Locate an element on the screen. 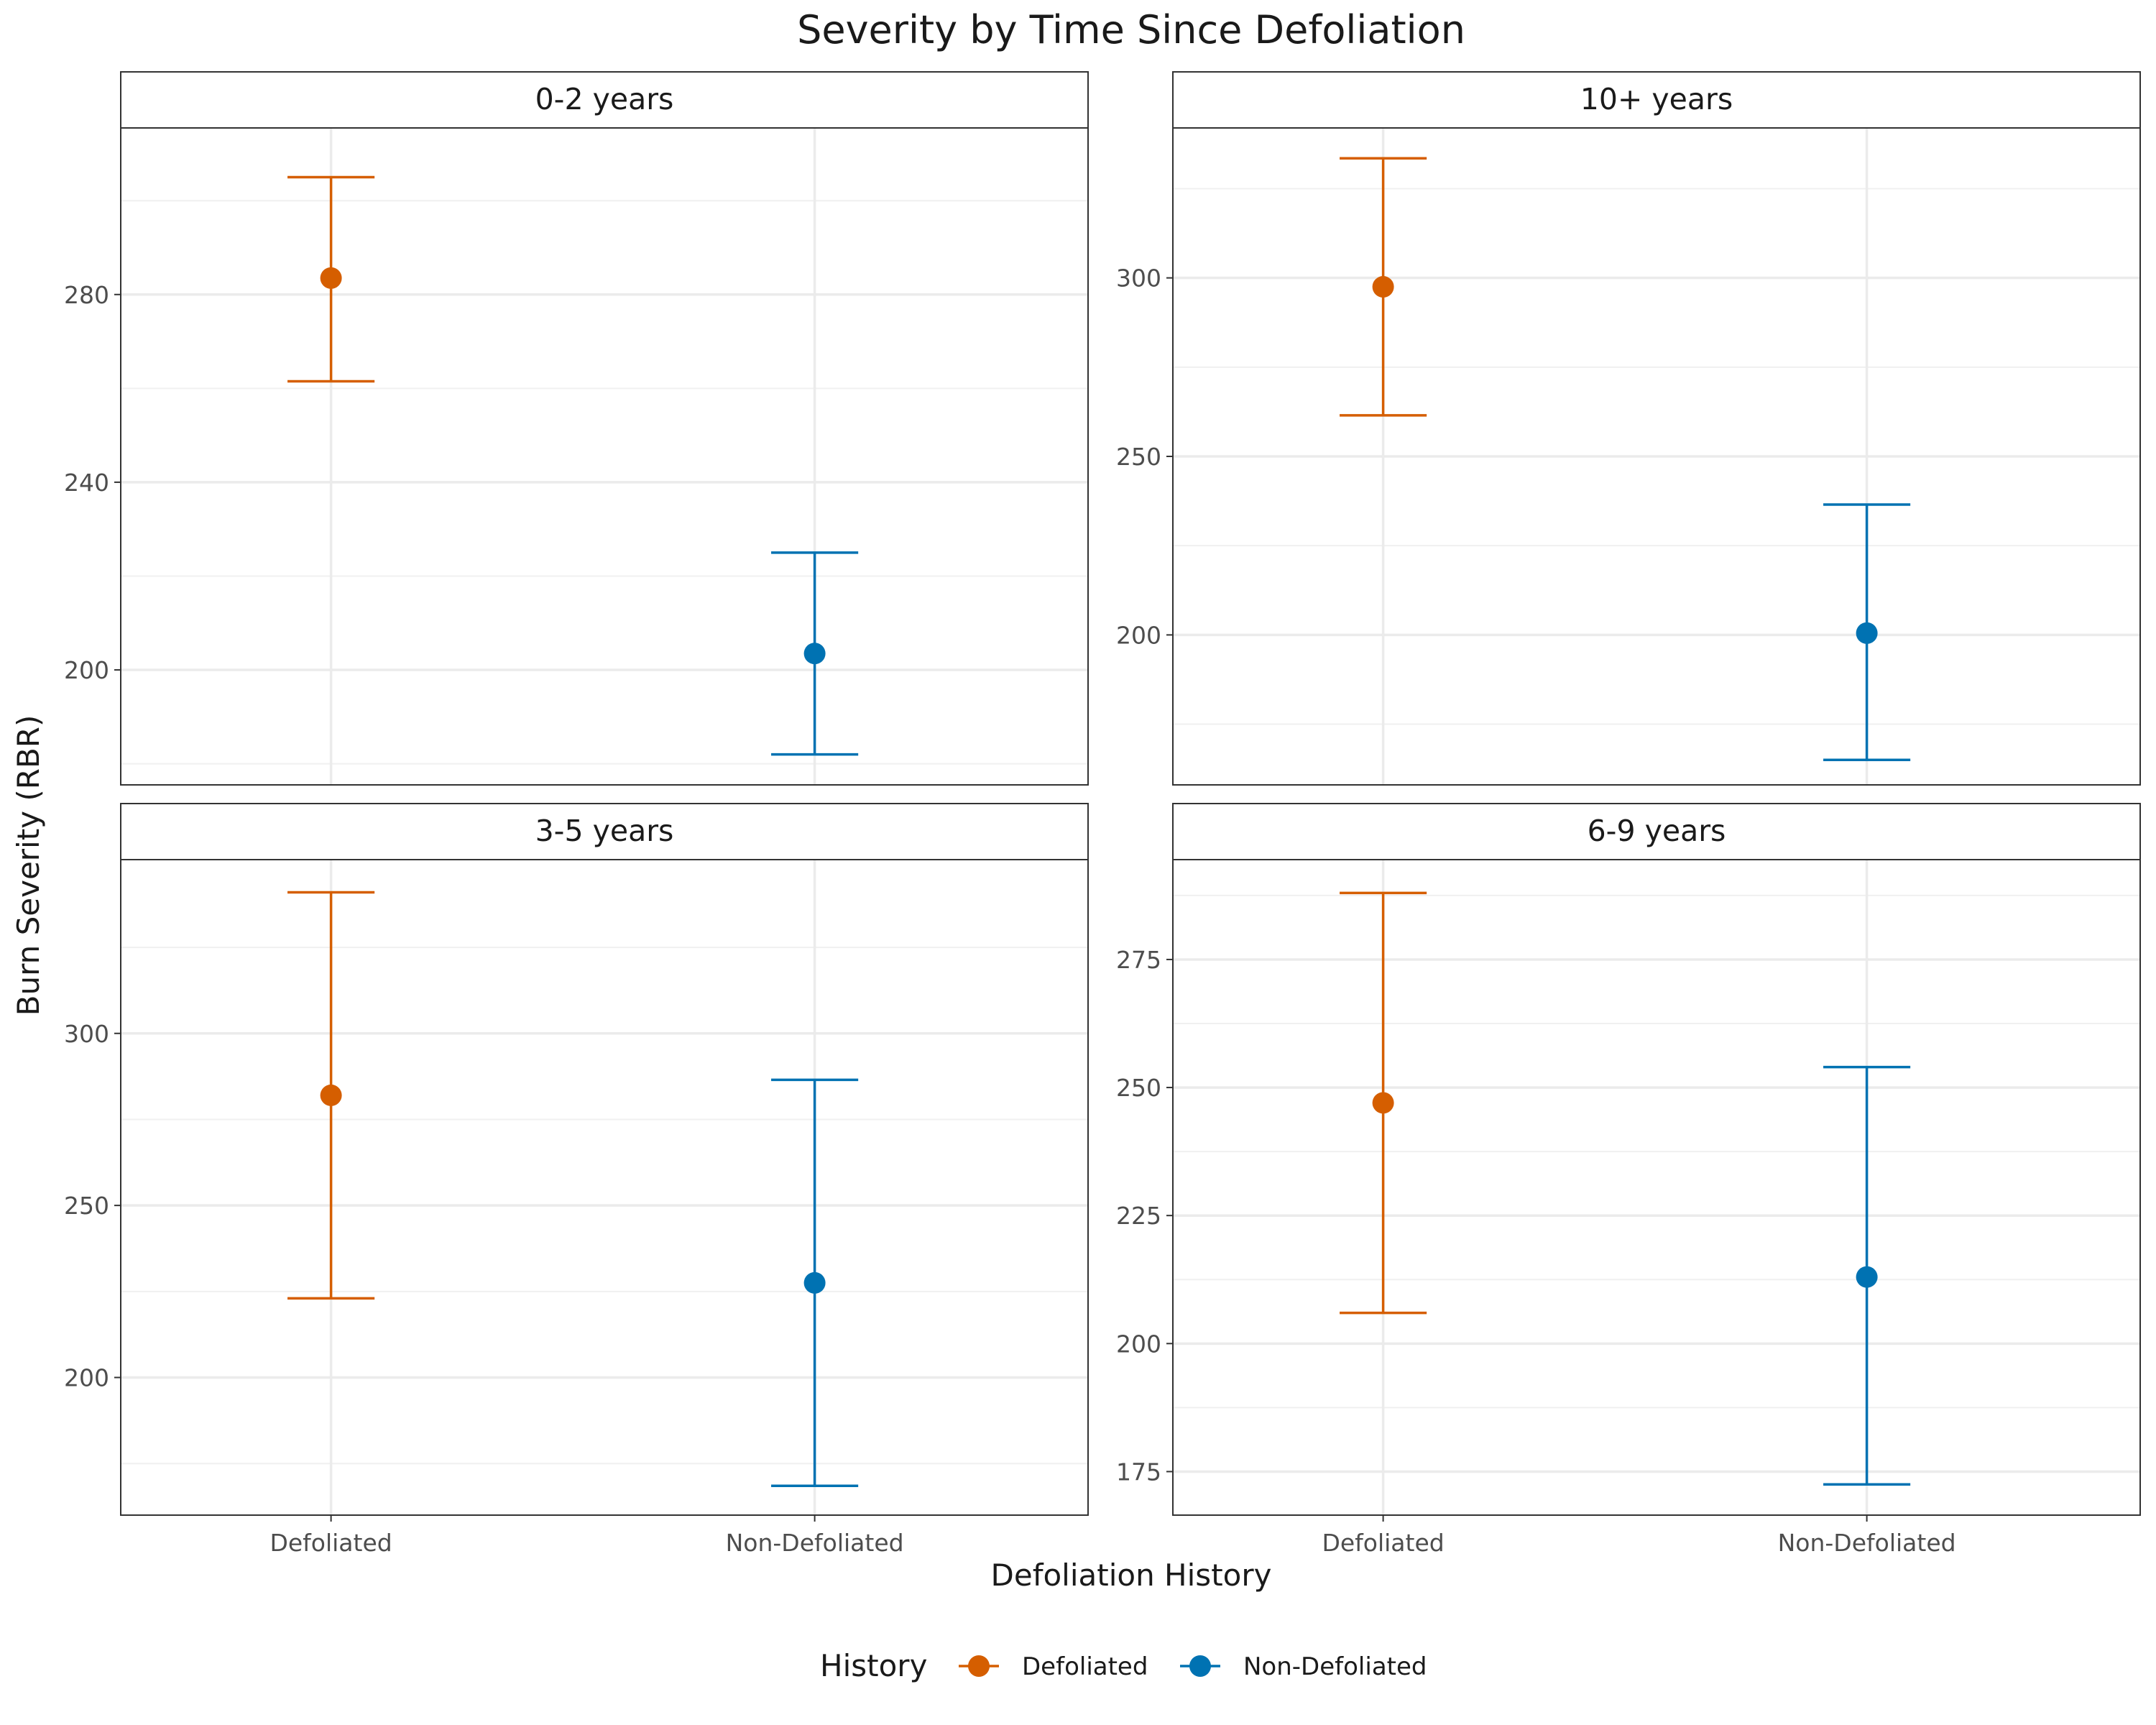 Image resolution: width=2156 pixels, height=1725 pixels. y-tick-label: 280 is located at coordinates (86, 295).